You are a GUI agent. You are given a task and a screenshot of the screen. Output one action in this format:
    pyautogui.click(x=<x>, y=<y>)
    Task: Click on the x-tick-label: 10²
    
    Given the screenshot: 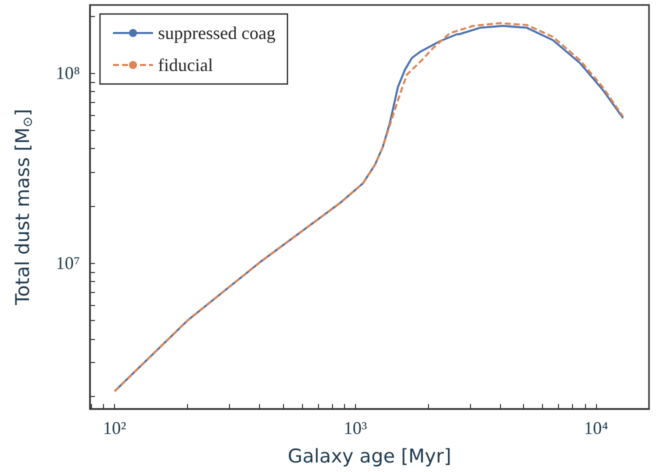 What is the action you would take?
    pyautogui.click(x=114, y=428)
    